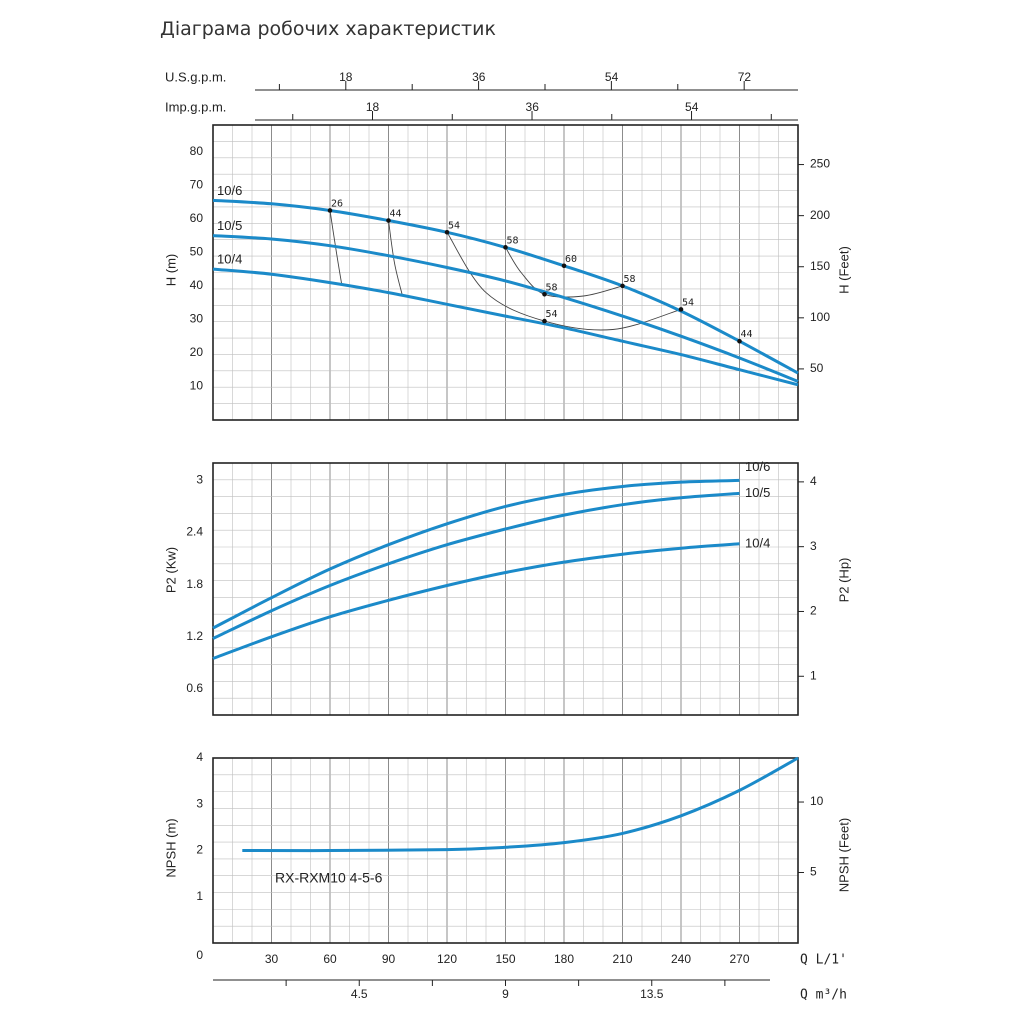 The height and width of the screenshot is (1020, 1020). What do you see at coordinates (813, 675) in the screenshot?
I see `y-tick-label-right: 1` at bounding box center [813, 675].